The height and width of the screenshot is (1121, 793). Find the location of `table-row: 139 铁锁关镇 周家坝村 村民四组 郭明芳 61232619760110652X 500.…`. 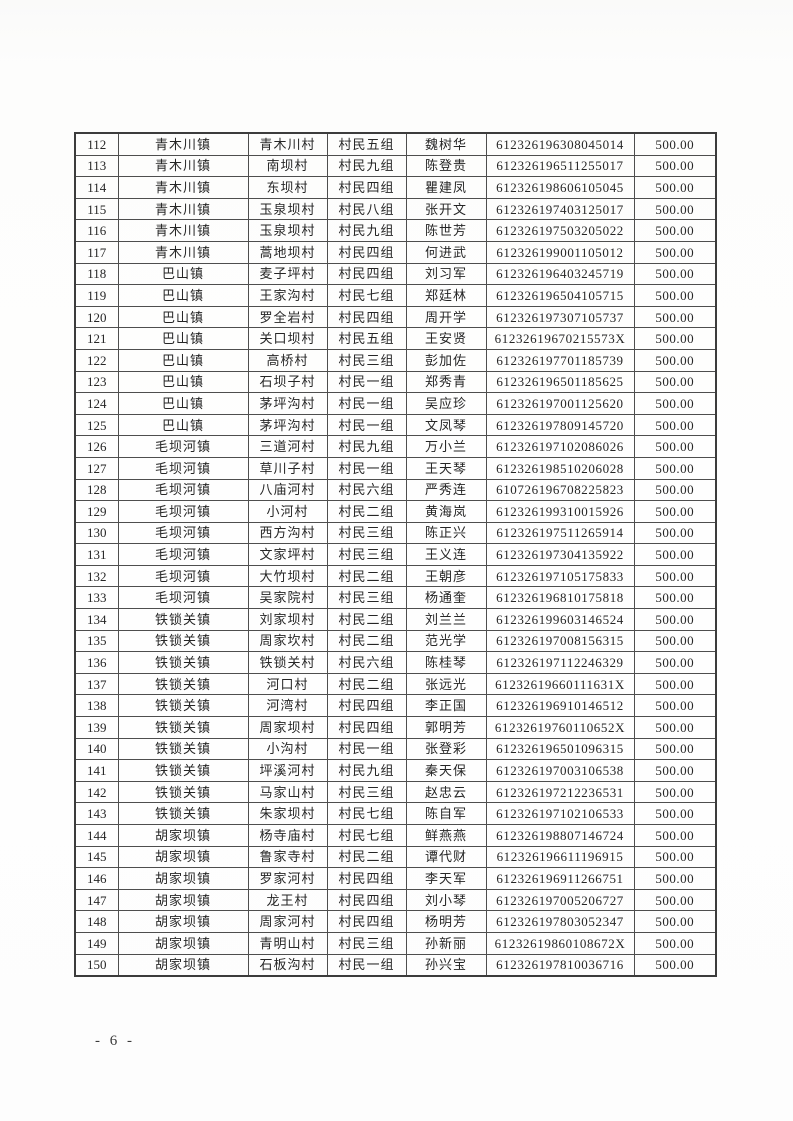

table-row: 139 铁锁关镇 周家坝村 村民四组 郭明芳 61232619760110652X 500.… is located at coordinates (395, 727).